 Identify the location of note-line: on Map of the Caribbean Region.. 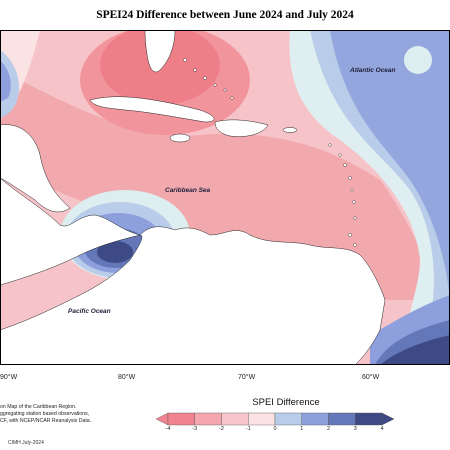
(38, 407).